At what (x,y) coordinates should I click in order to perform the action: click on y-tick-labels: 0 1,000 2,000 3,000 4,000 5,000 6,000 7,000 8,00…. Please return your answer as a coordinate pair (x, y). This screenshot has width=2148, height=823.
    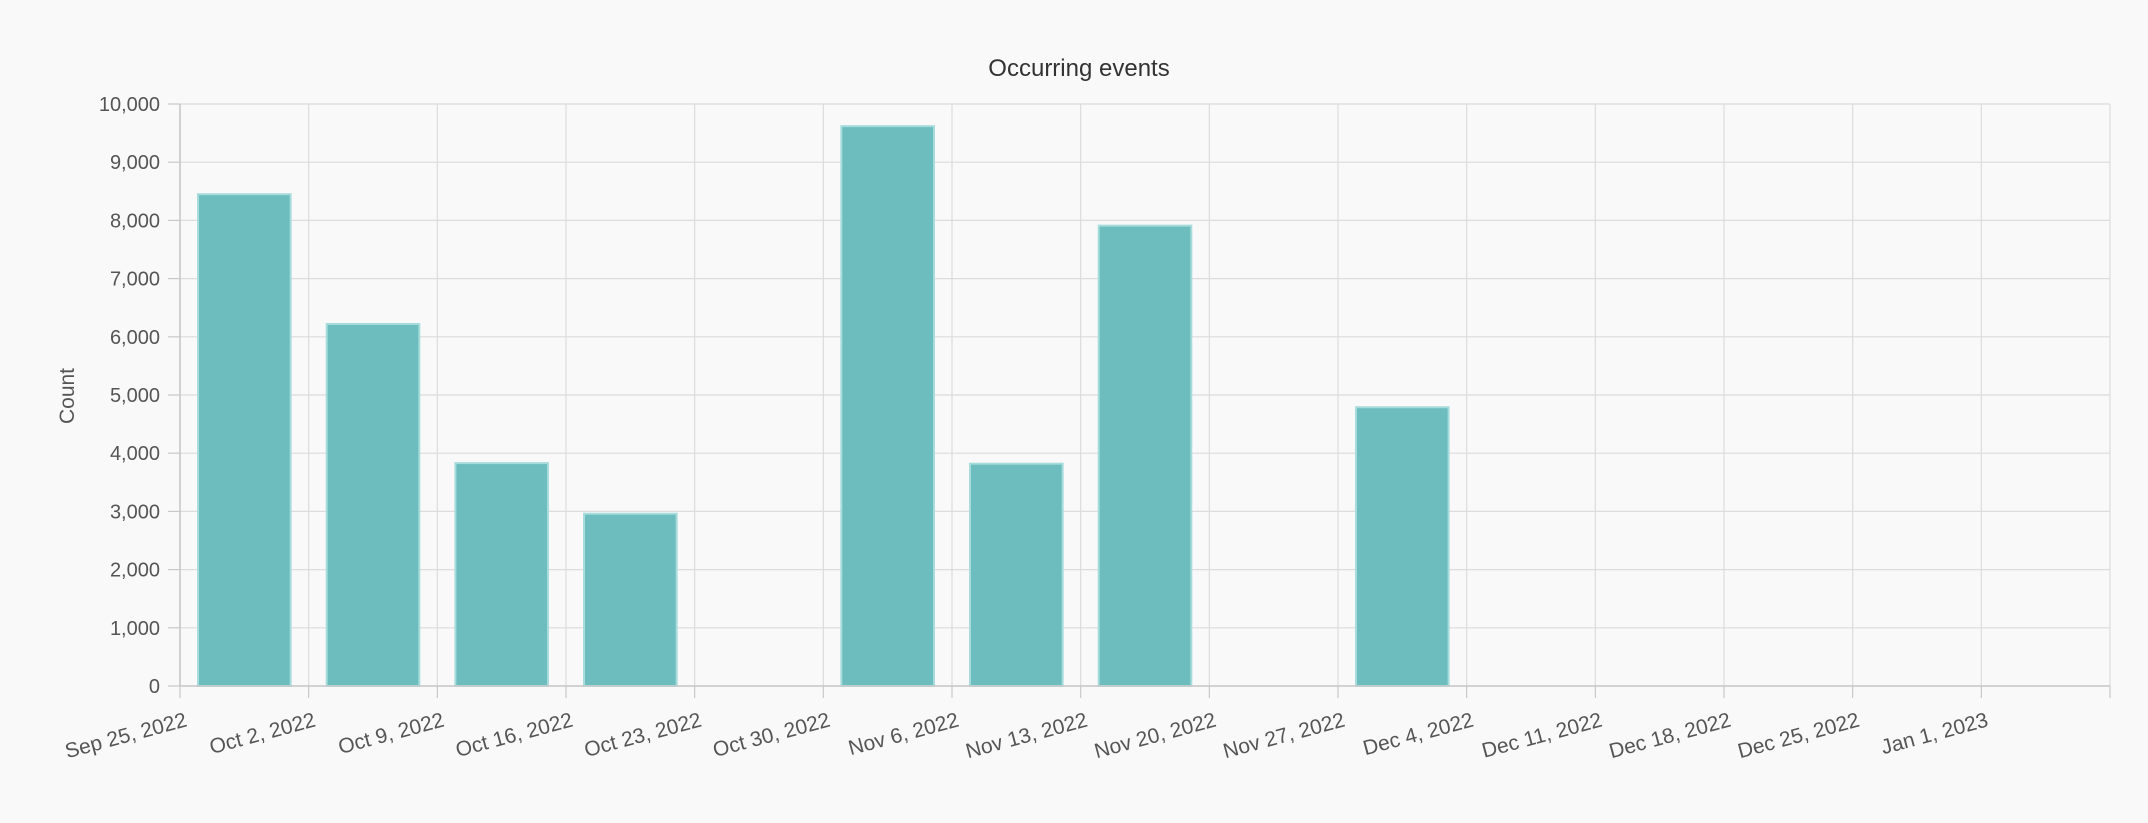
    Looking at the image, I should click on (129, 396).